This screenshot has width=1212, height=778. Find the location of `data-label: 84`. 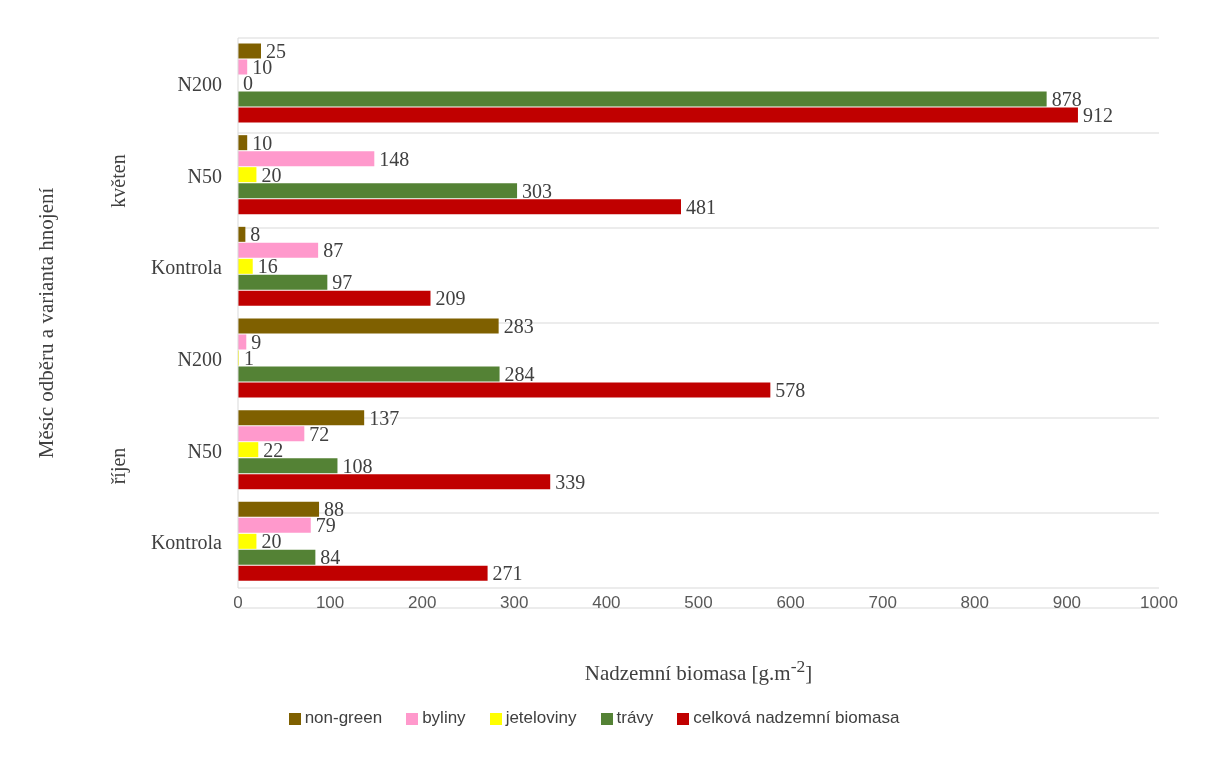

data-label: 84 is located at coordinates (330, 557).